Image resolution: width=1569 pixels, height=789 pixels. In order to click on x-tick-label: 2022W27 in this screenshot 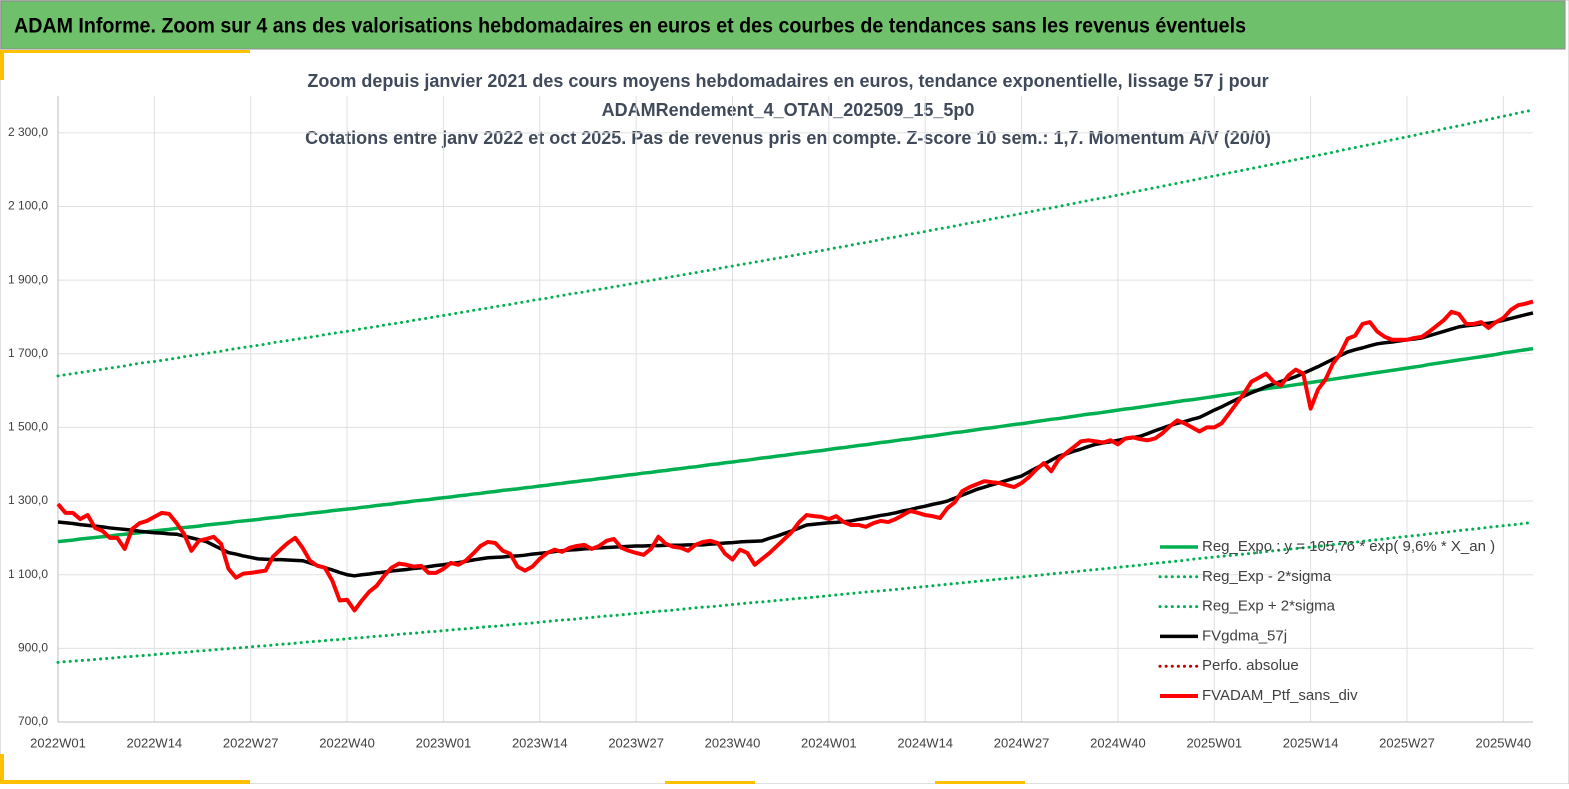, I will do `click(251, 742)`.